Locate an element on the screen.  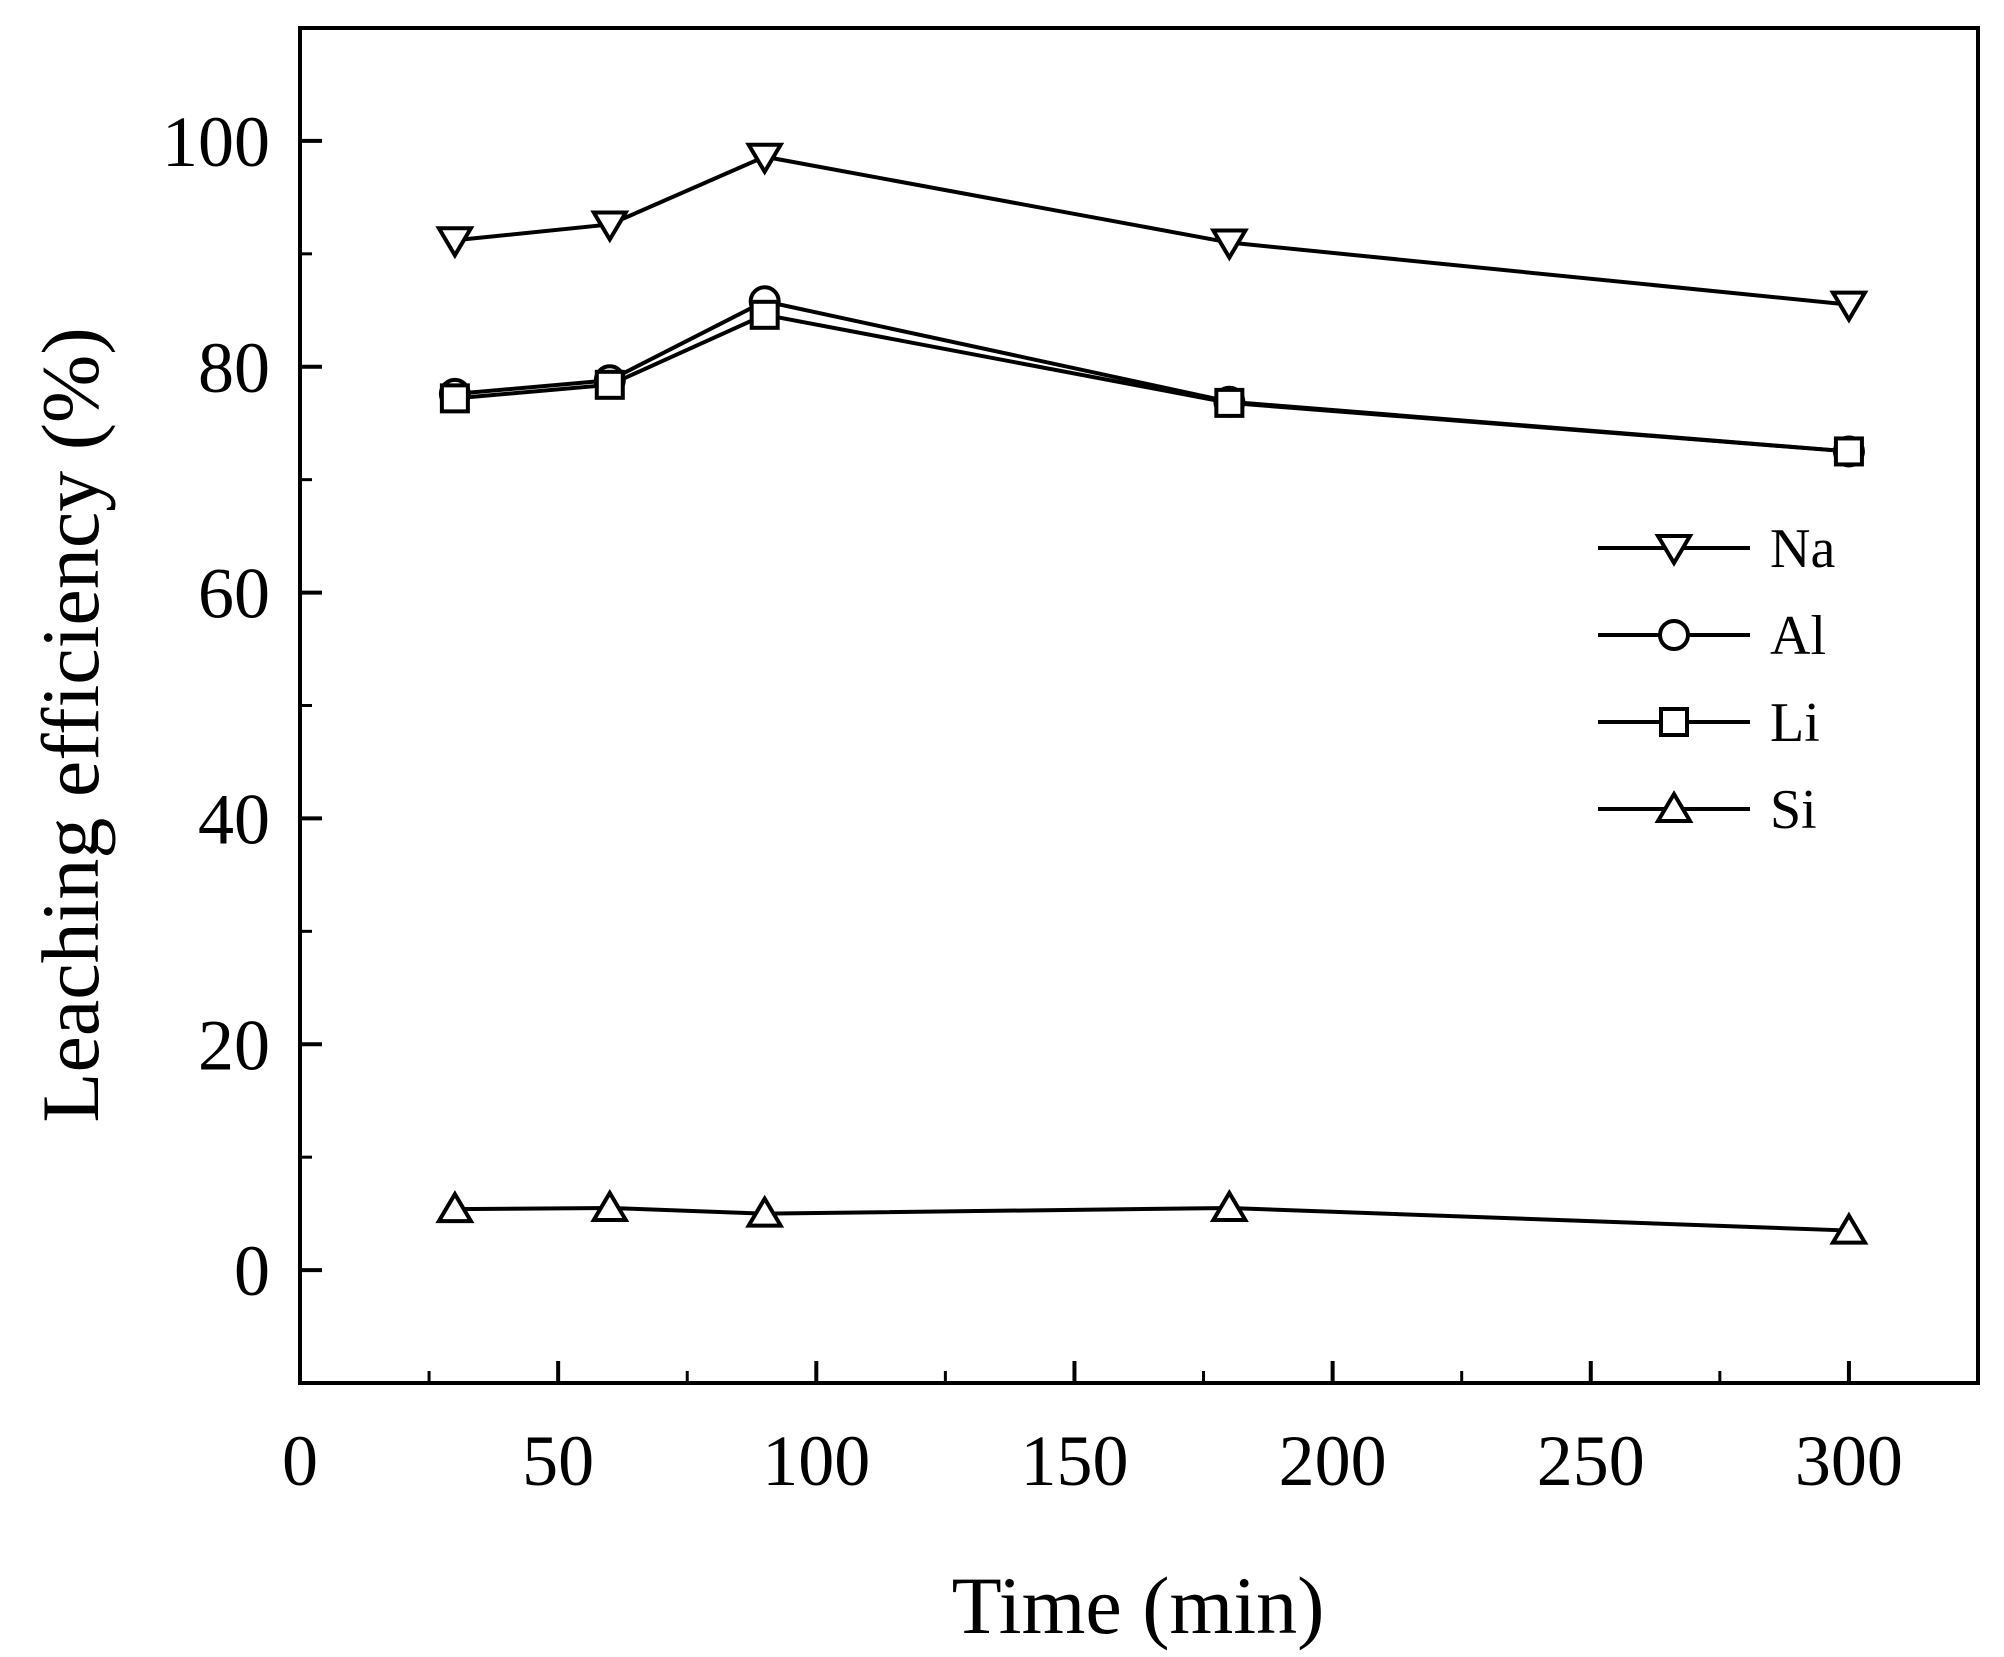
x-tick-label: 250 is located at coordinates (1591, 1461).